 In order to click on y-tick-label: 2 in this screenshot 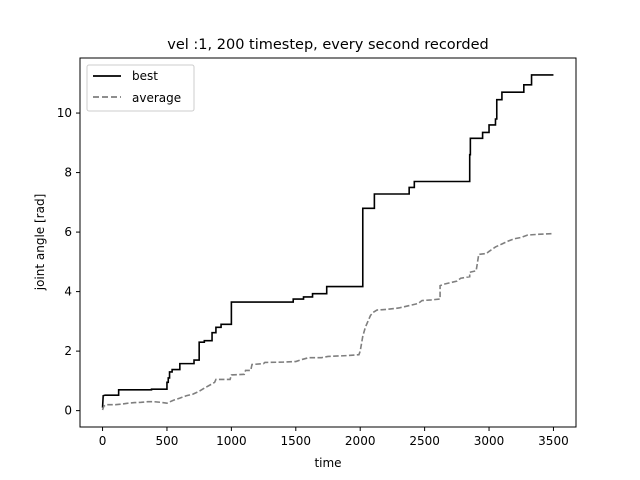, I will do `click(68, 351)`.